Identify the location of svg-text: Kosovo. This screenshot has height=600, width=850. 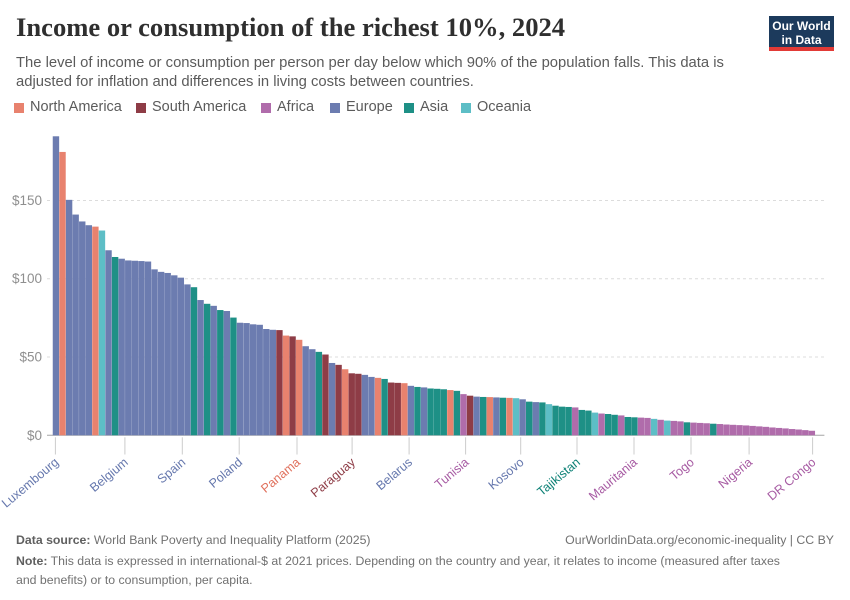
(506, 474).